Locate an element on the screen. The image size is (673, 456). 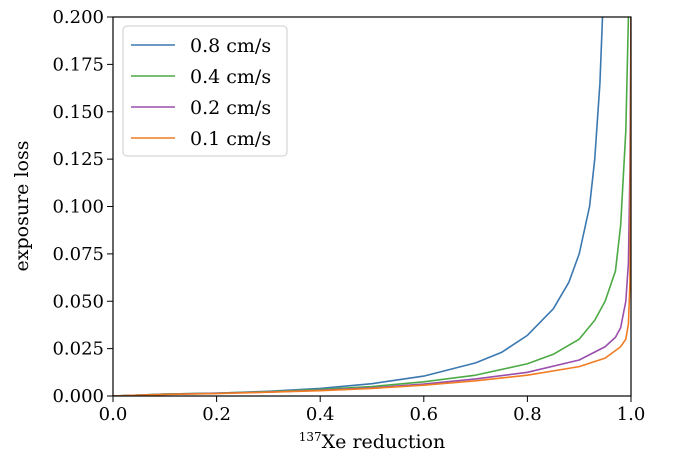
x-axis-label: 137Xe reduction is located at coordinates (372, 441).